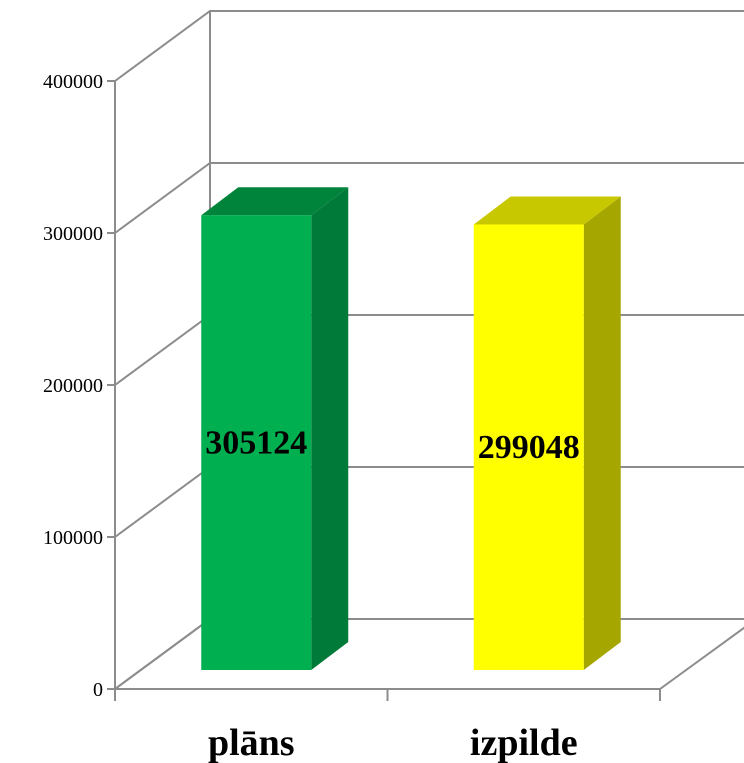 The height and width of the screenshot is (763, 744). I want to click on x-category-label: izpilde, so click(524, 742).